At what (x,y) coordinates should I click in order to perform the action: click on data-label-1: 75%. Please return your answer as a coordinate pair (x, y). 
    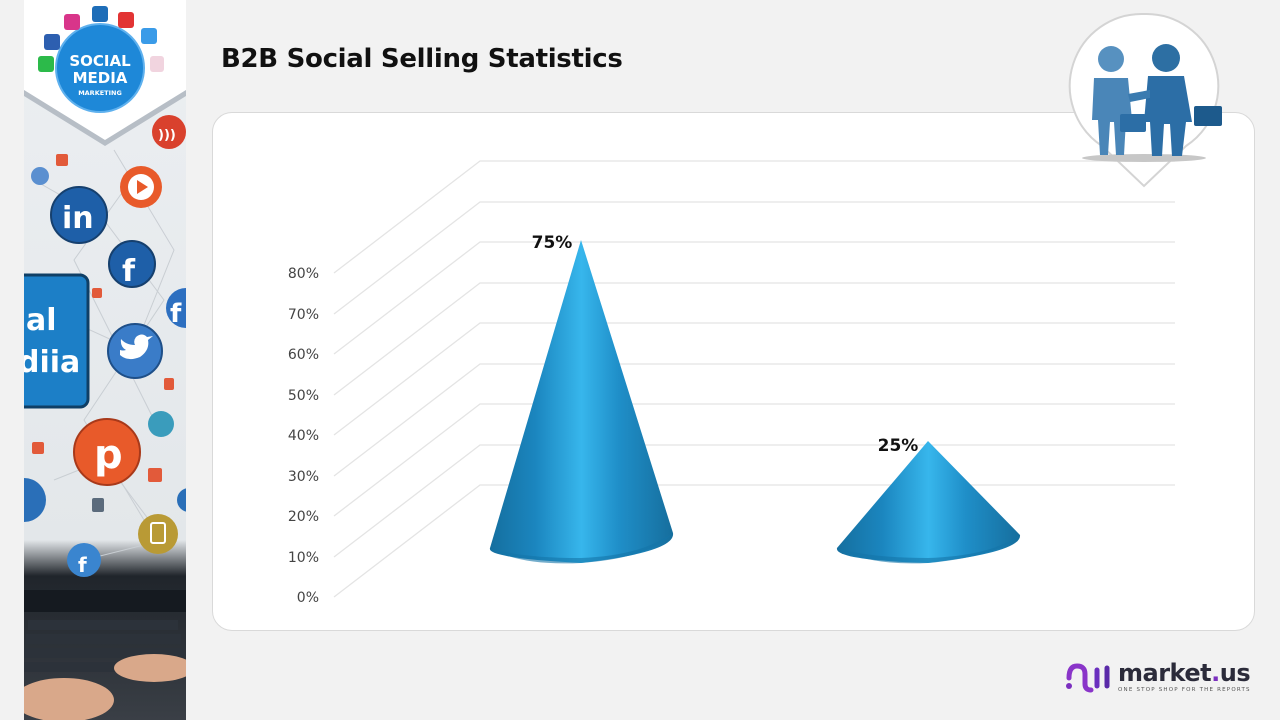
    Looking at the image, I should click on (552, 243).